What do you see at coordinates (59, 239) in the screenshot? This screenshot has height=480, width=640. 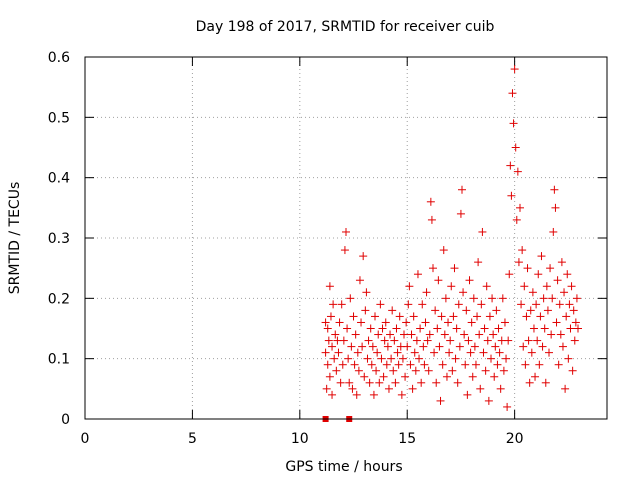 I see `y-tick-label: 0.3` at bounding box center [59, 239].